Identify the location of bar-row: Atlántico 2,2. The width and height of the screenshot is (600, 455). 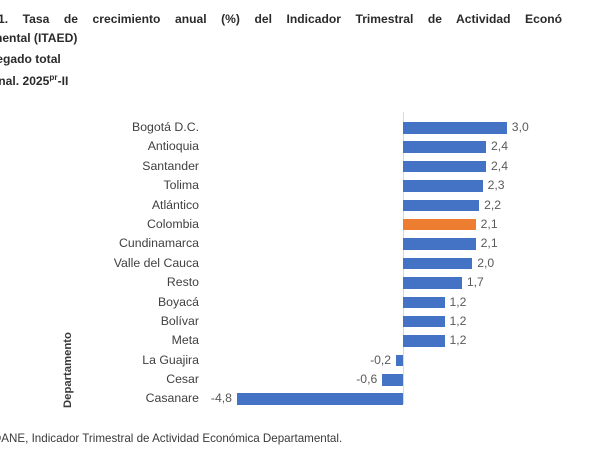
(300, 205).